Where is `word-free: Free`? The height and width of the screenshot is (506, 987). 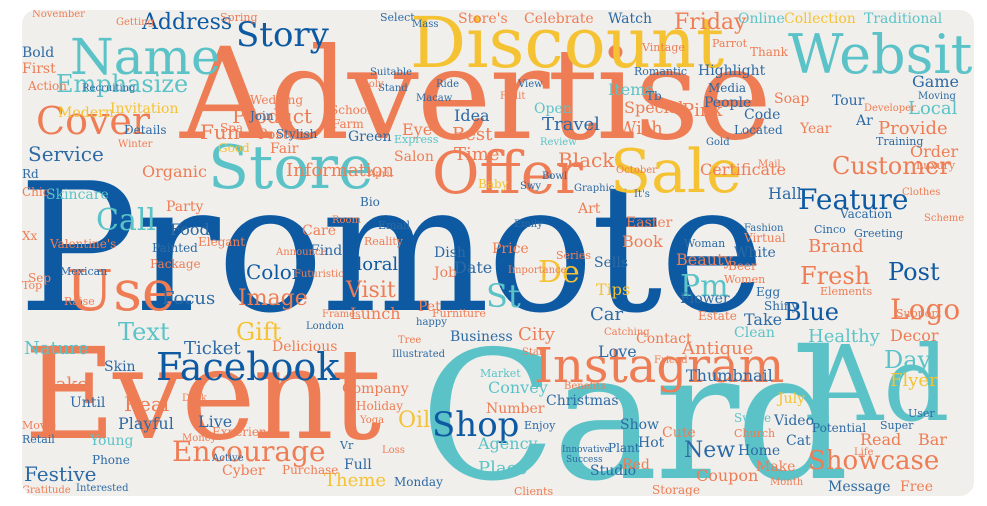 word-free: Free is located at coordinates (916, 487).